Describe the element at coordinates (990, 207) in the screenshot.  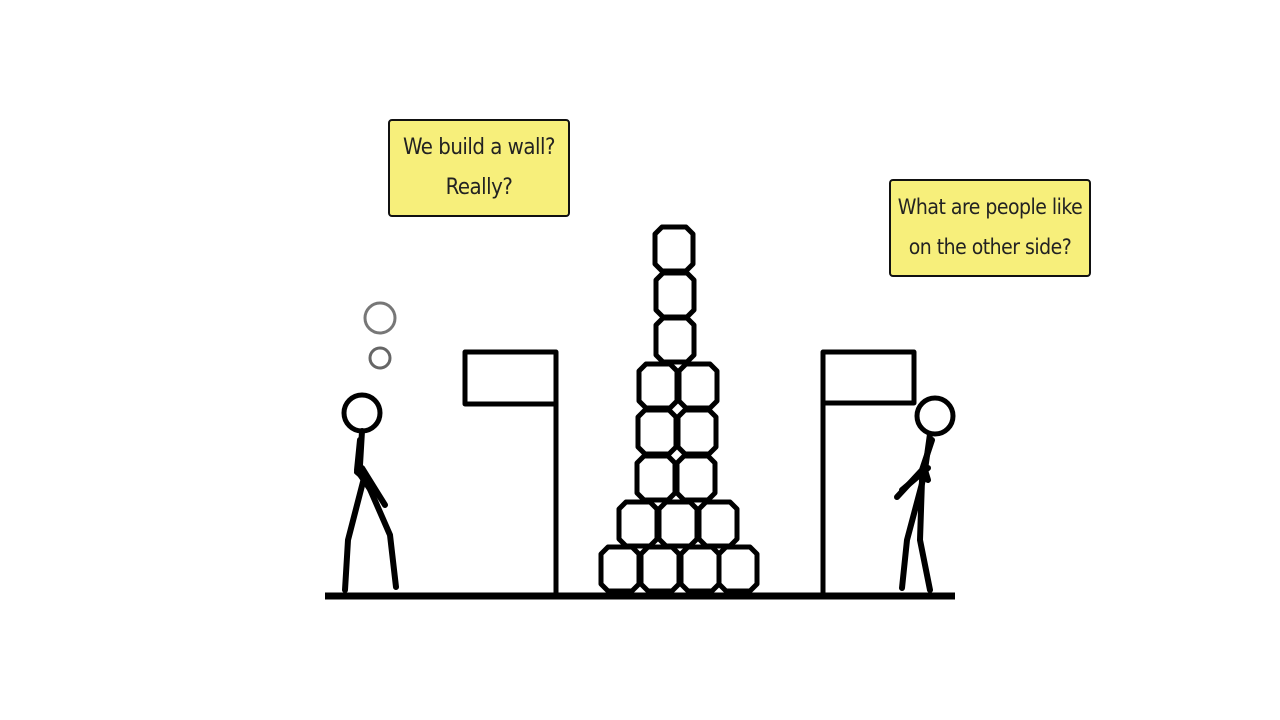
I see `note-right-line1: What are people like` at that location.